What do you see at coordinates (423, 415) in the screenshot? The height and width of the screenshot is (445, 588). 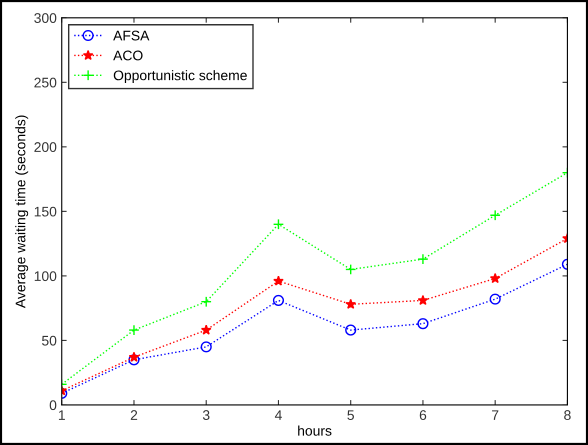 I see `x-tick-label: 6` at bounding box center [423, 415].